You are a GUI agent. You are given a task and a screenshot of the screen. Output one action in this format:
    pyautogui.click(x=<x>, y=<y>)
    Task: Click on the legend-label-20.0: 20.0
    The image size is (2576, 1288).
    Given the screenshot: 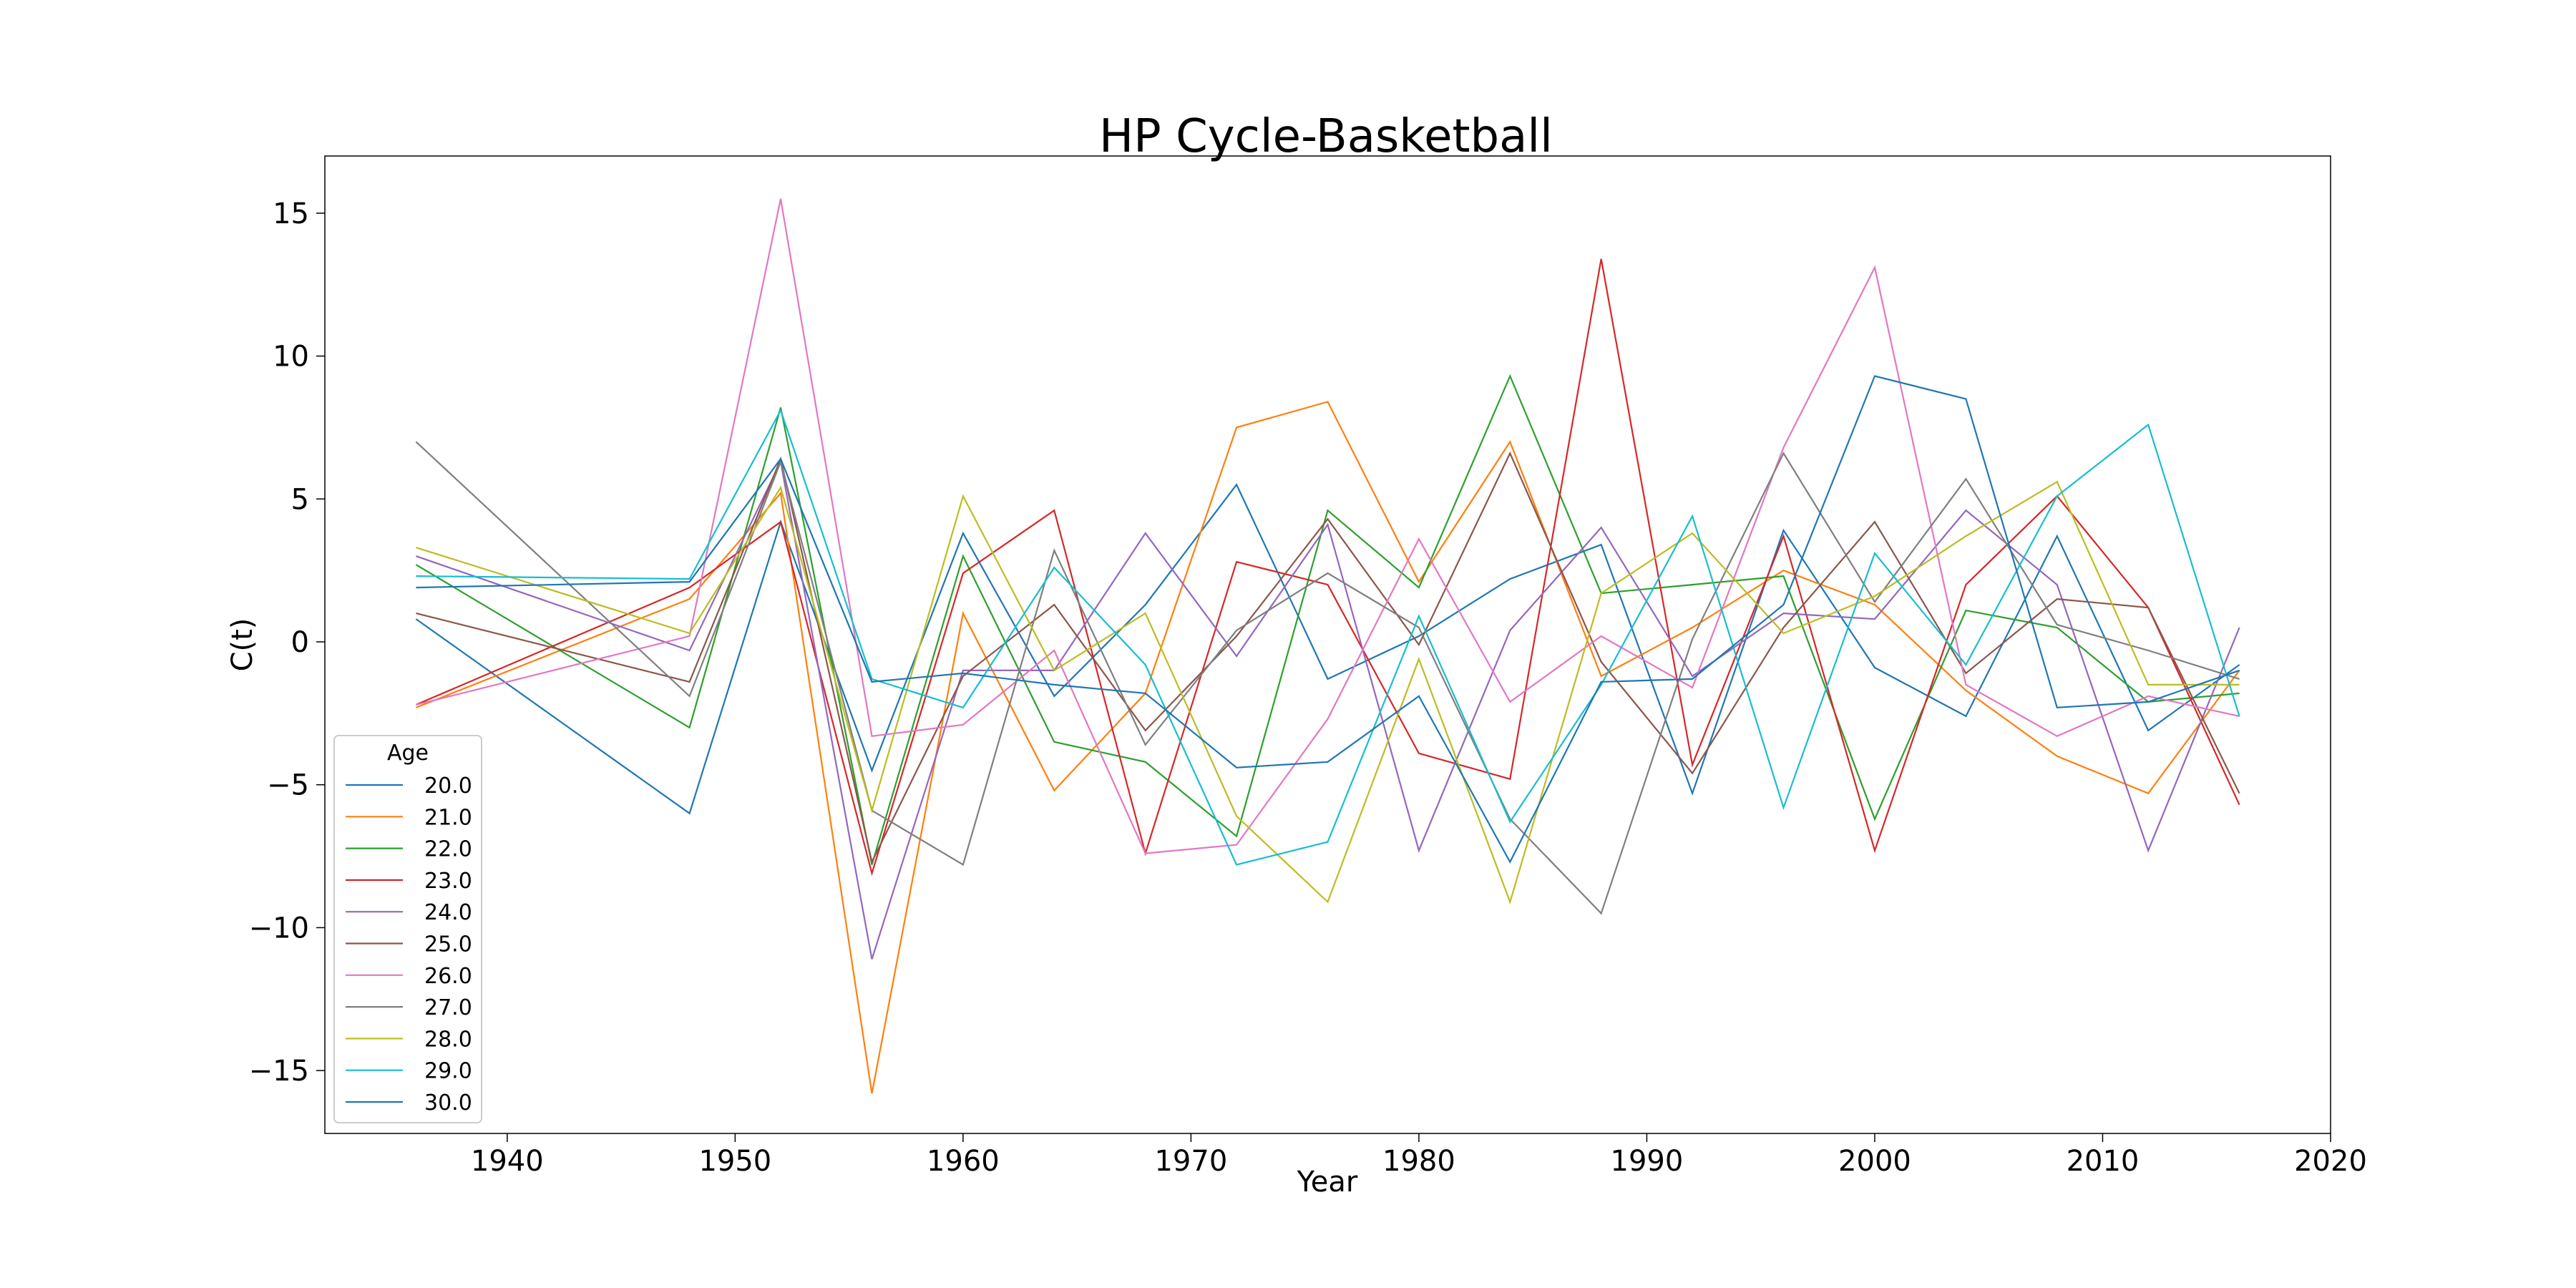 What is the action you would take?
    pyautogui.click(x=448, y=786)
    